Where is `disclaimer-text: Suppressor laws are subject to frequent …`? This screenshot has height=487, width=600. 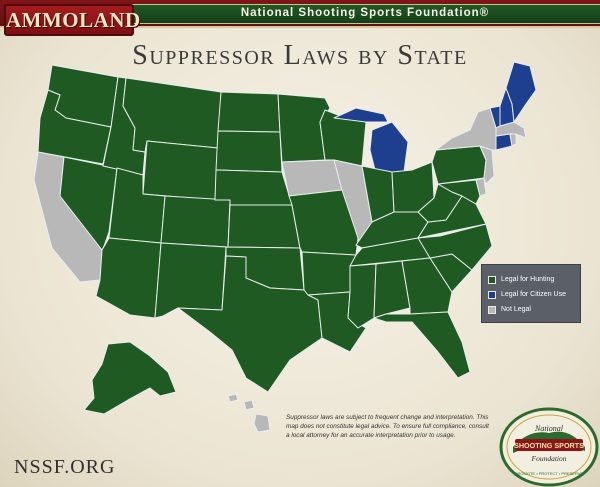
disclaimer-text: Suppressor laws are subject to frequent … is located at coordinates (387, 426).